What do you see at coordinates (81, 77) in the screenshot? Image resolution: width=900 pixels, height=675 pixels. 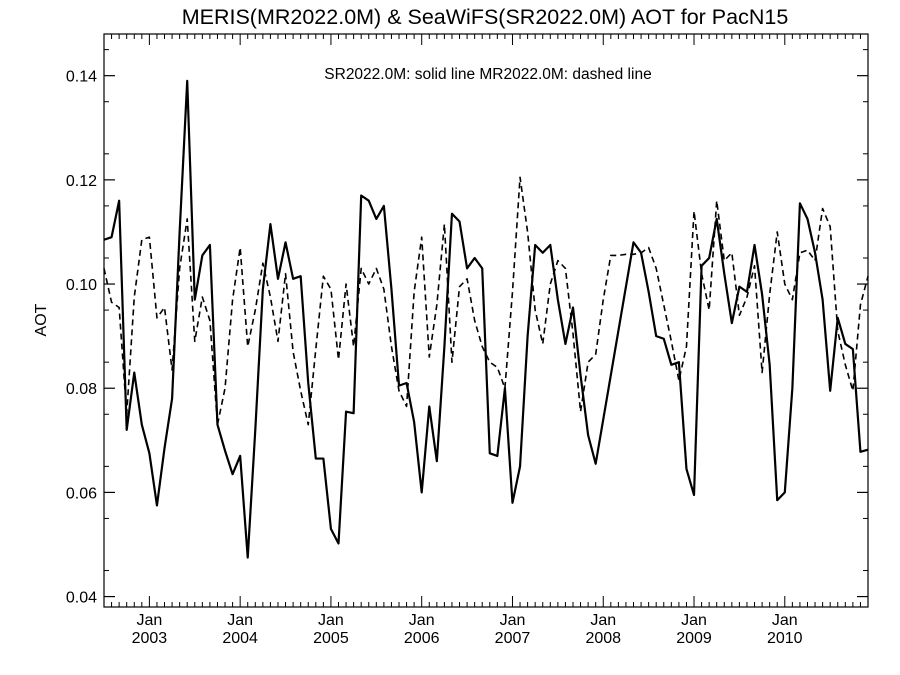 I see `y-tick-label: 0.14` at bounding box center [81, 77].